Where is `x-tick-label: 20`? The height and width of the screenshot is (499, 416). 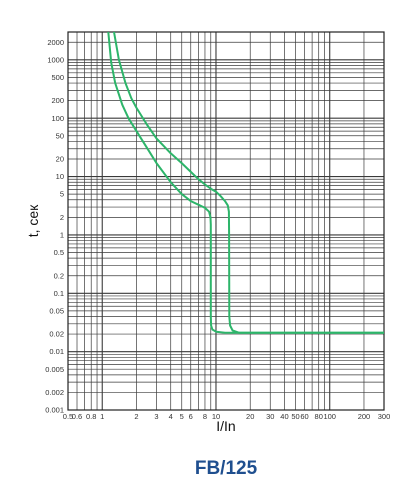
x-tick-label: 20 is located at coordinates (250, 416).